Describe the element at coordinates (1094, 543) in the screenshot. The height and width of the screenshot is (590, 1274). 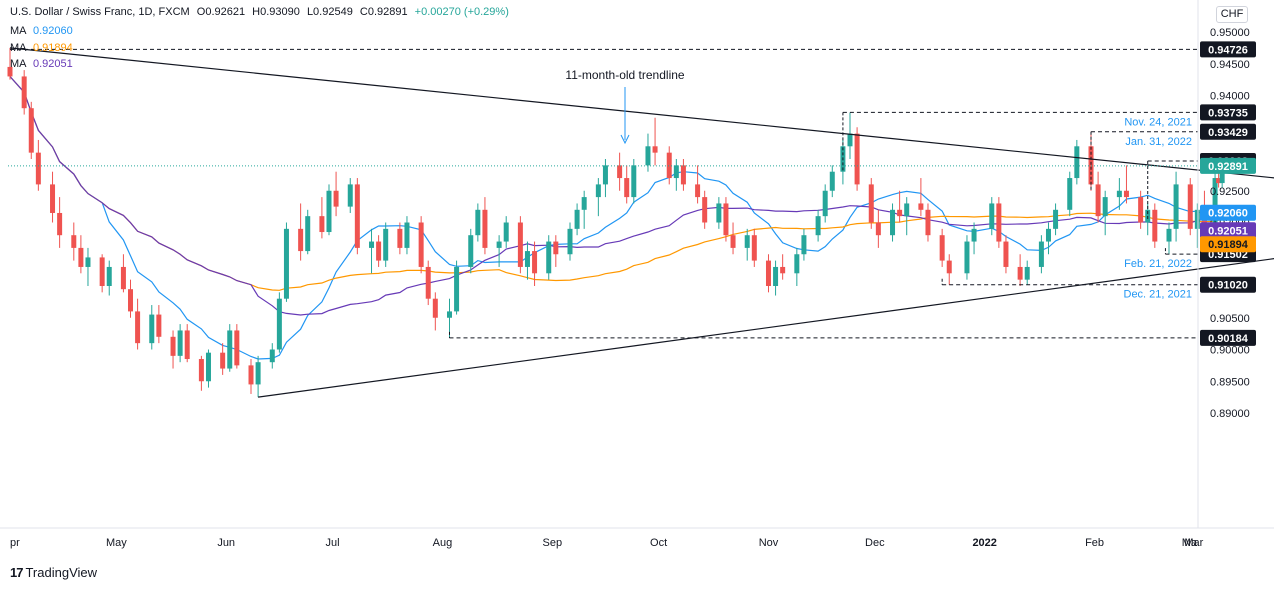
I see `x-tick-label: Feb` at that location.